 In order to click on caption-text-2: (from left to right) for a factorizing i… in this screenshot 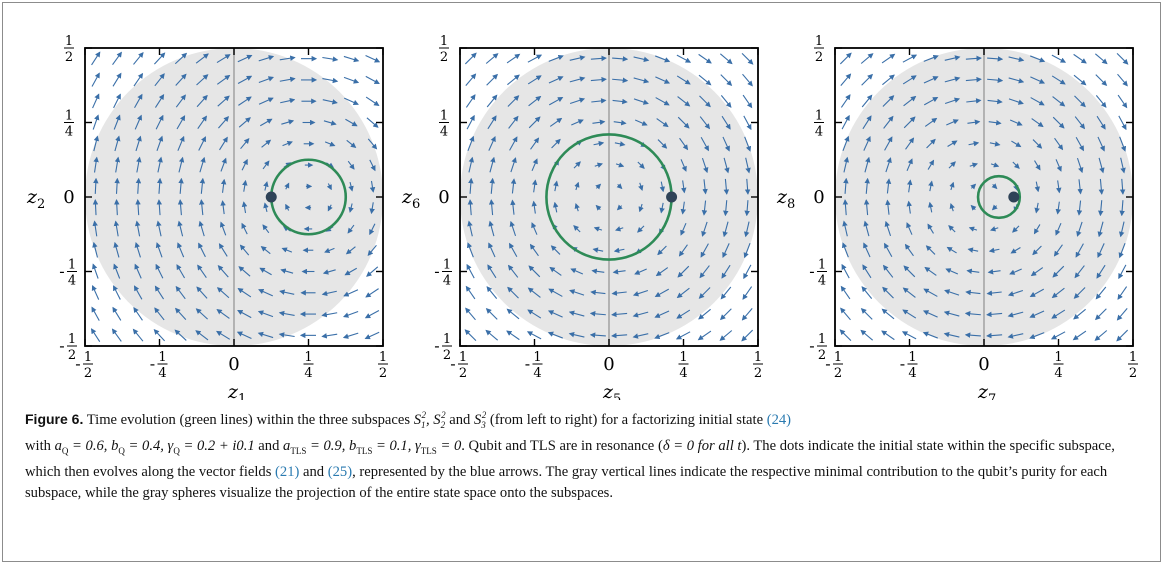, I will do `click(626, 419)`.